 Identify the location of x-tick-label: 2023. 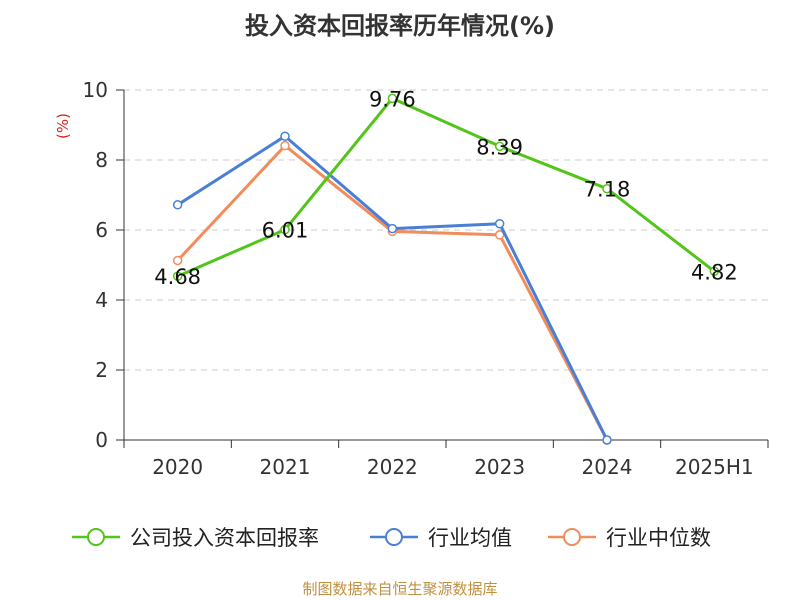
(499, 467).